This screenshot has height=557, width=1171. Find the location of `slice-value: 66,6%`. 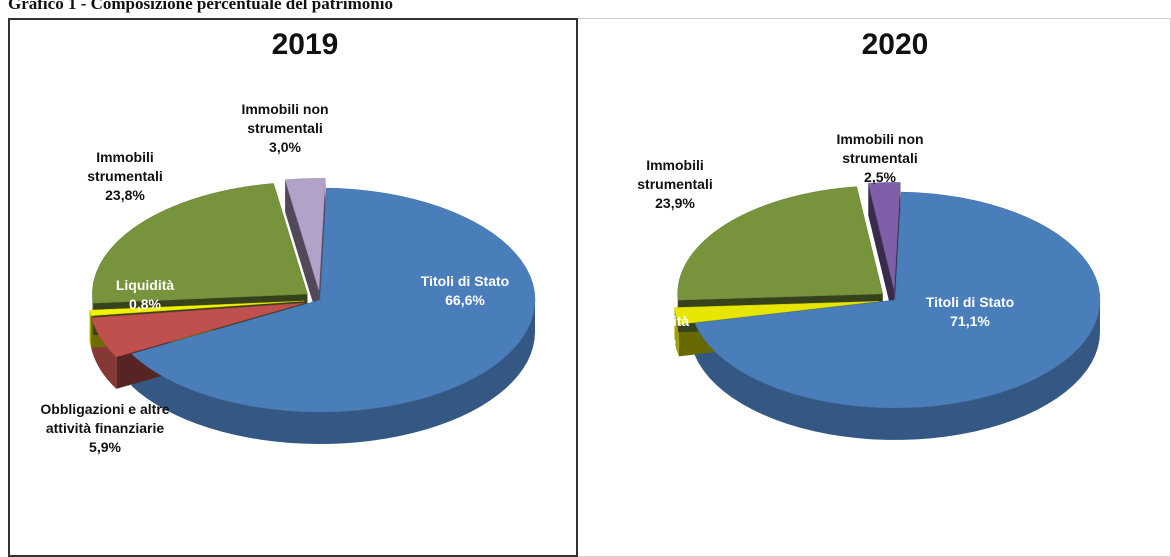

slice-value: 66,6% is located at coordinates (465, 300).